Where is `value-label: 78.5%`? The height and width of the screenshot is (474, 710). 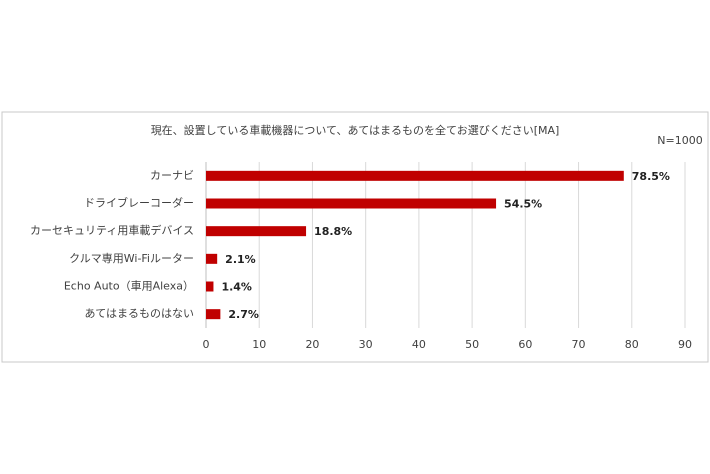
value-label: 78.5% is located at coordinates (651, 176).